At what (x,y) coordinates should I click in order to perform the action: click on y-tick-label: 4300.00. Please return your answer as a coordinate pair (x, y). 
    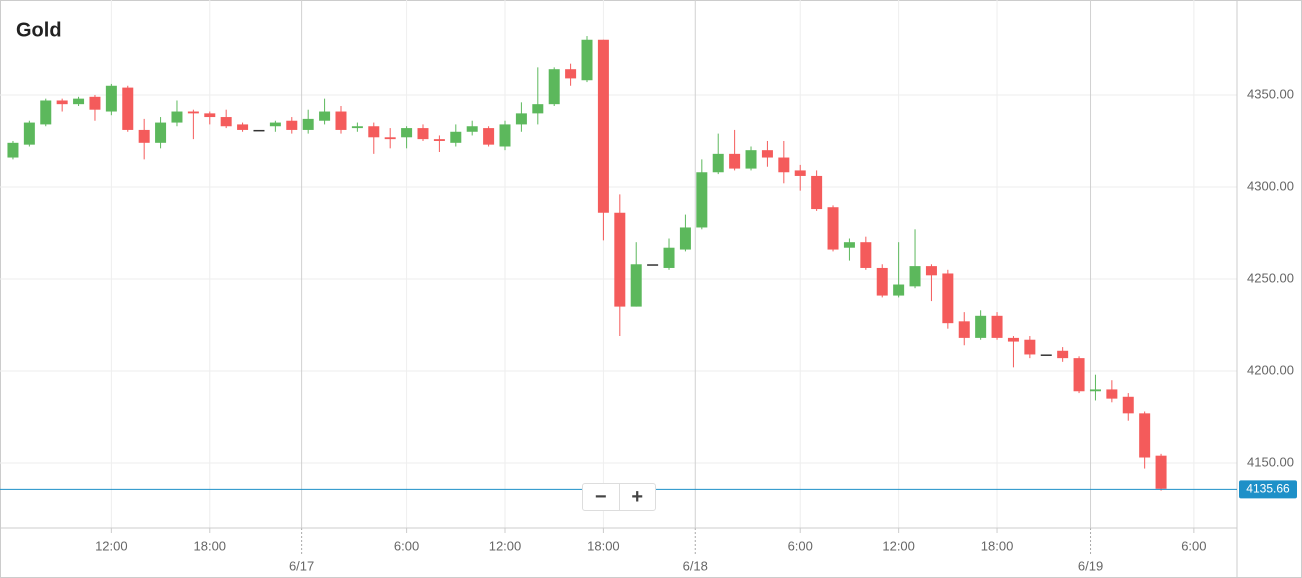
    Looking at the image, I should click on (1270, 185).